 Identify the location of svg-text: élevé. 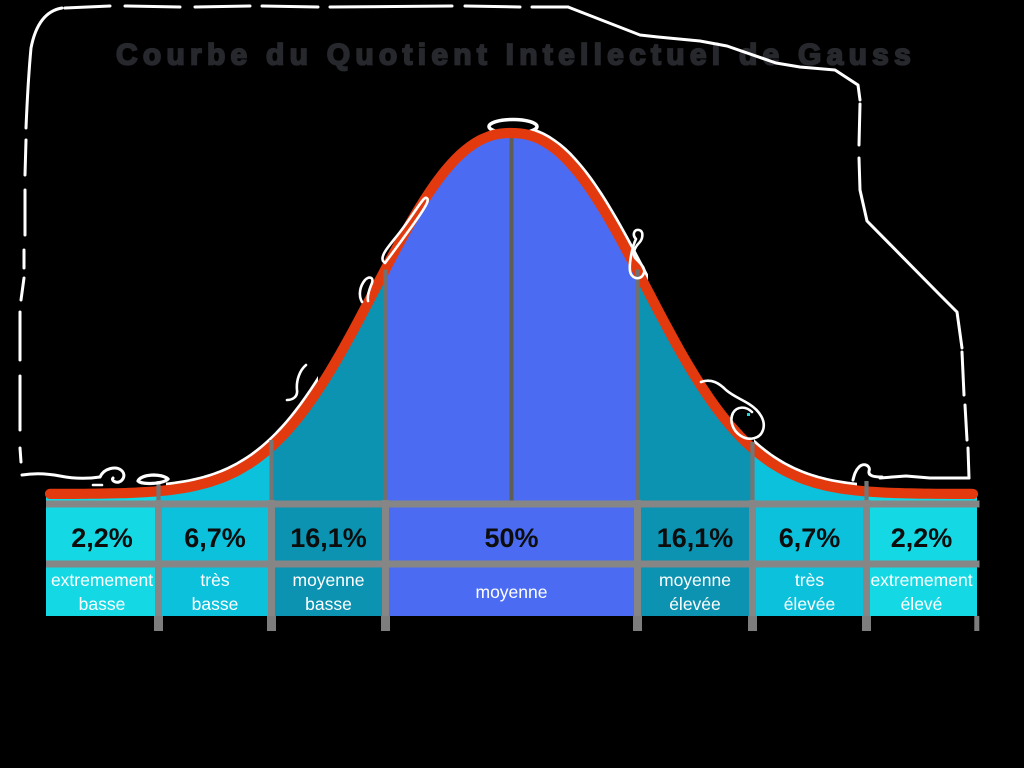
(922, 604).